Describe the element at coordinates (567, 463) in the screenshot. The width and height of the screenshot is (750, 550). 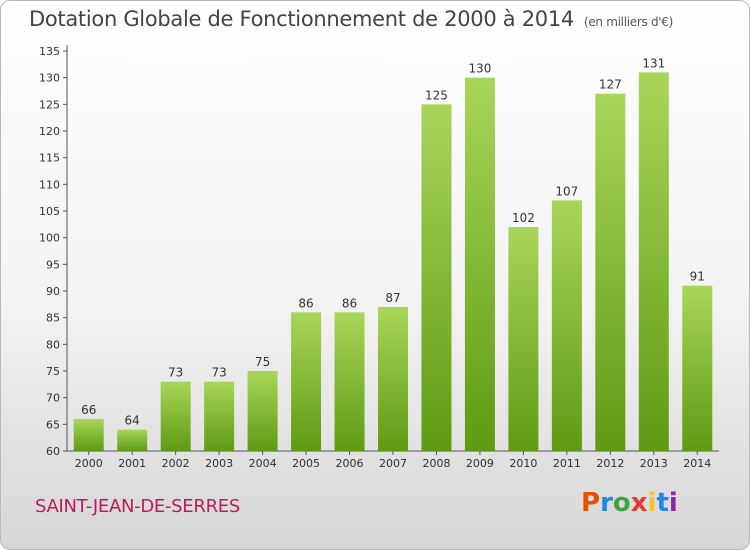
I see `x-tick-label: 2011` at that location.